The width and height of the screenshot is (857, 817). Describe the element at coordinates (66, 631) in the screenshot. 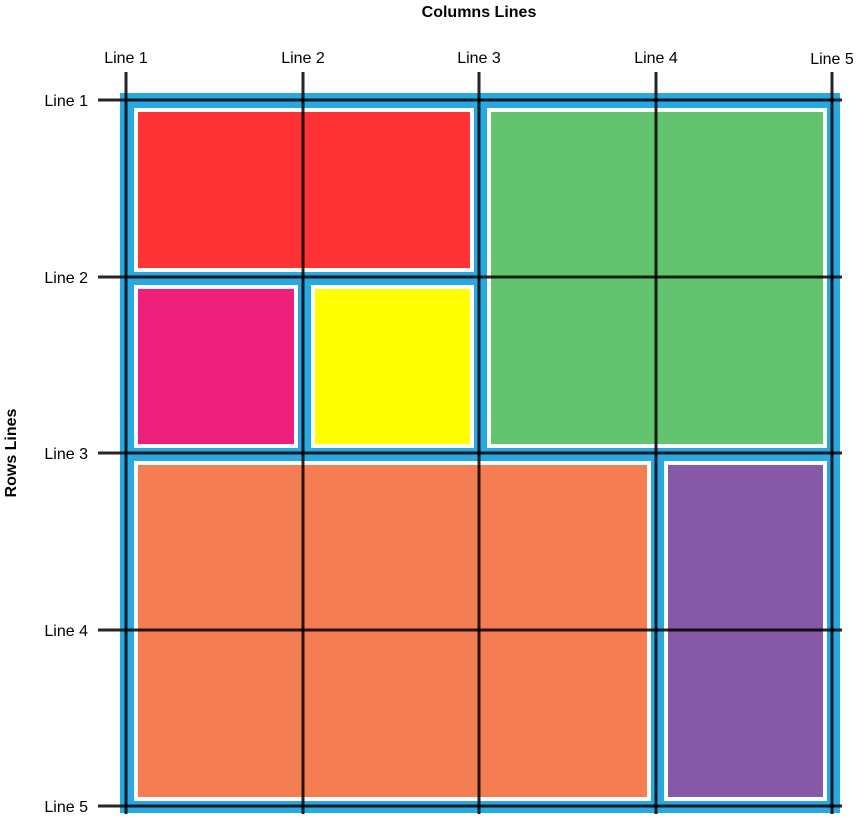

I see `row-line-label-4: Line 4` at that location.